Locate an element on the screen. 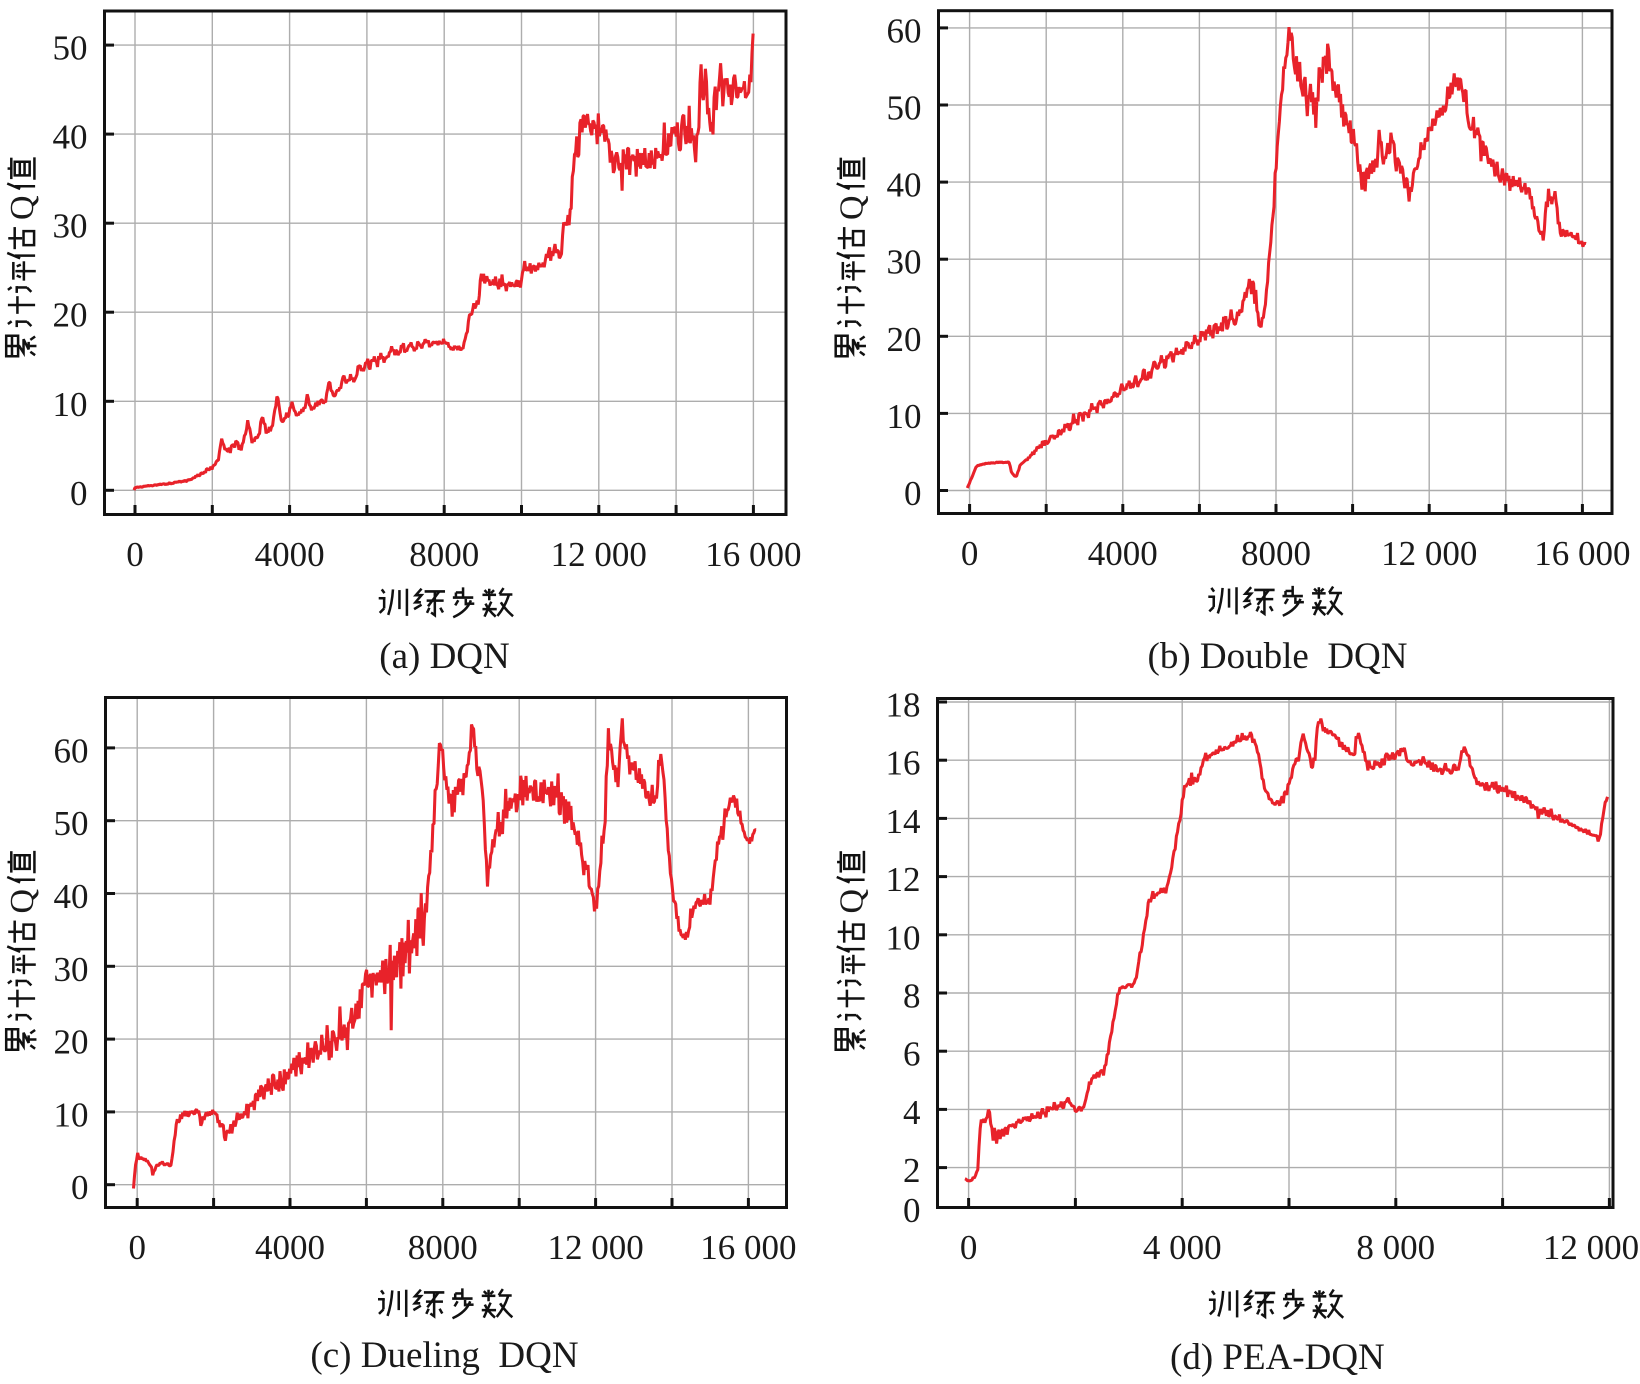 This screenshot has height=1384, width=1640. svg-text: 16 is located at coordinates (903, 763).